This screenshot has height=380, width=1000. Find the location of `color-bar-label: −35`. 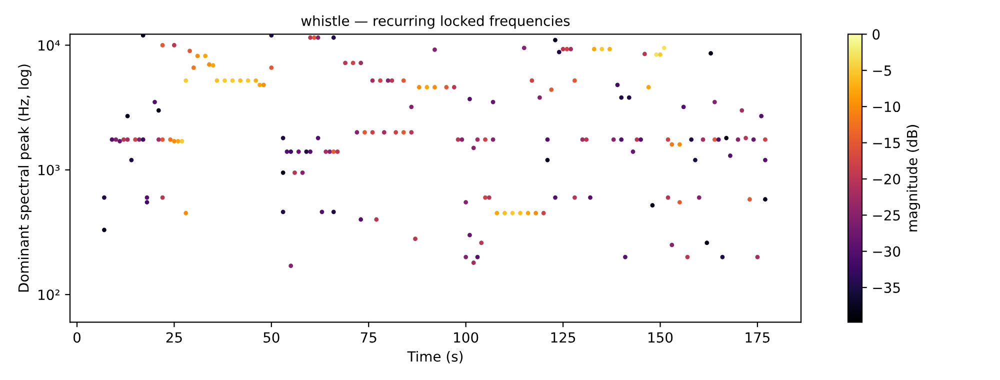

color-bar-label: −35 is located at coordinates (886, 287).